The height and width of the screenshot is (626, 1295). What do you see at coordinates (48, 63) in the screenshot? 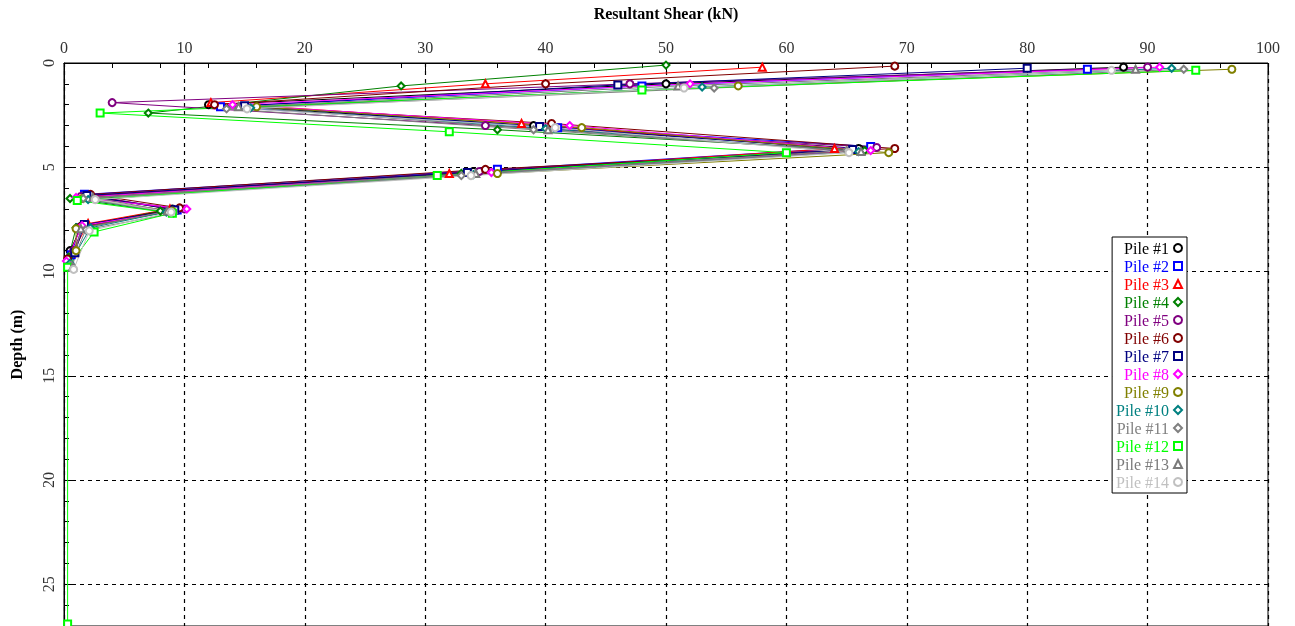
I see `y-tick-label: 0` at bounding box center [48, 63].